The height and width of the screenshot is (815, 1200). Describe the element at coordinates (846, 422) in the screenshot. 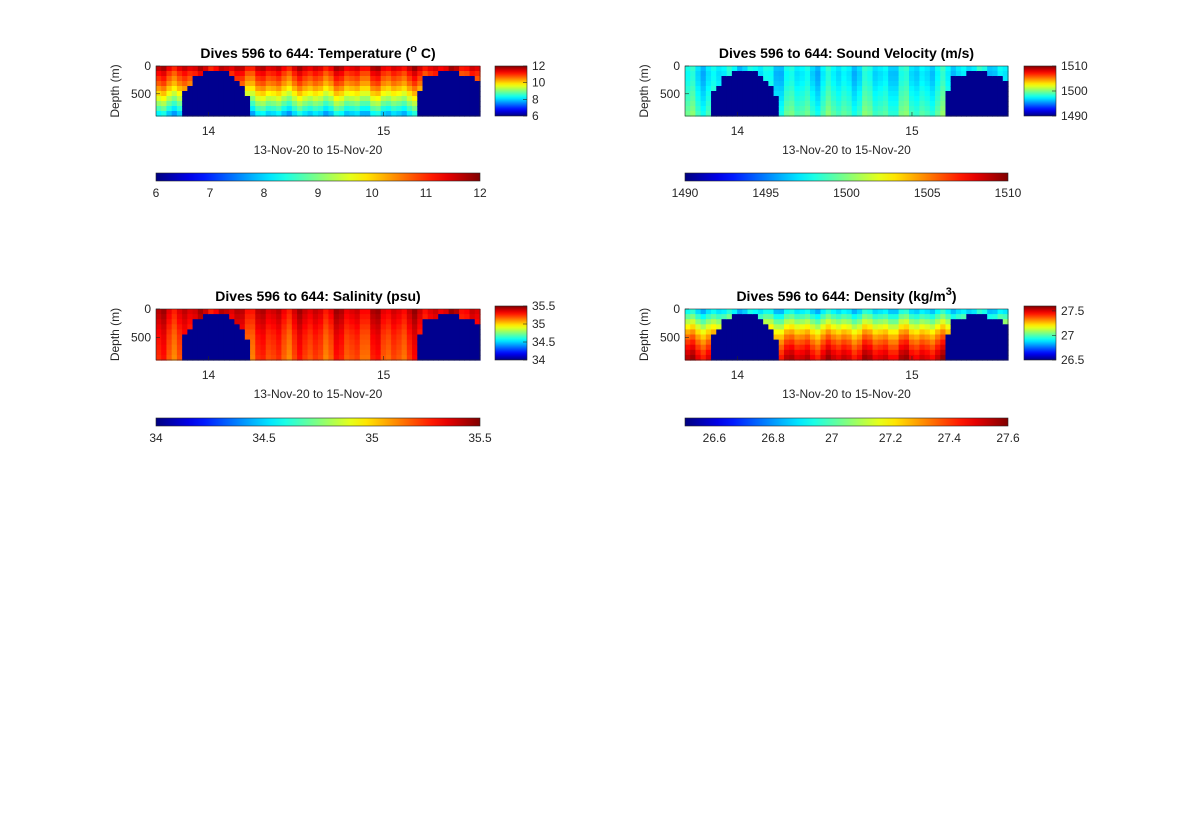

I see `density-bottom-colorbar` at that location.